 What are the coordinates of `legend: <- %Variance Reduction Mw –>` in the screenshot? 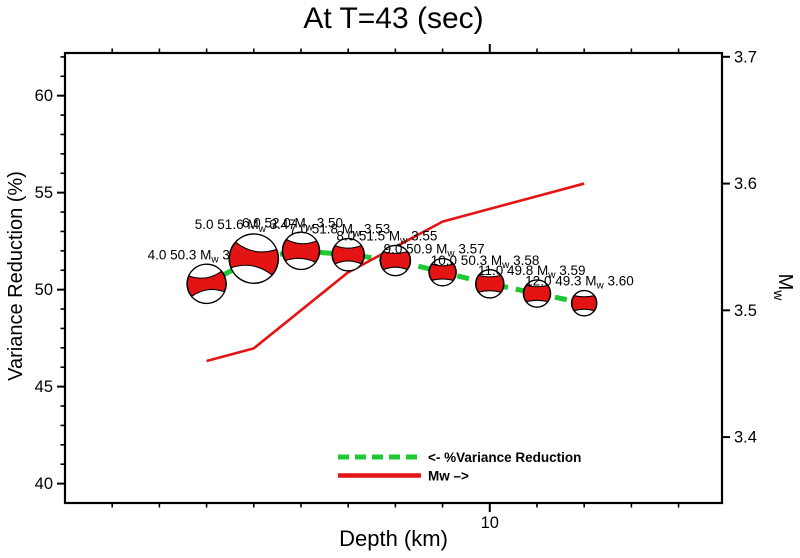 It's located at (459, 467).